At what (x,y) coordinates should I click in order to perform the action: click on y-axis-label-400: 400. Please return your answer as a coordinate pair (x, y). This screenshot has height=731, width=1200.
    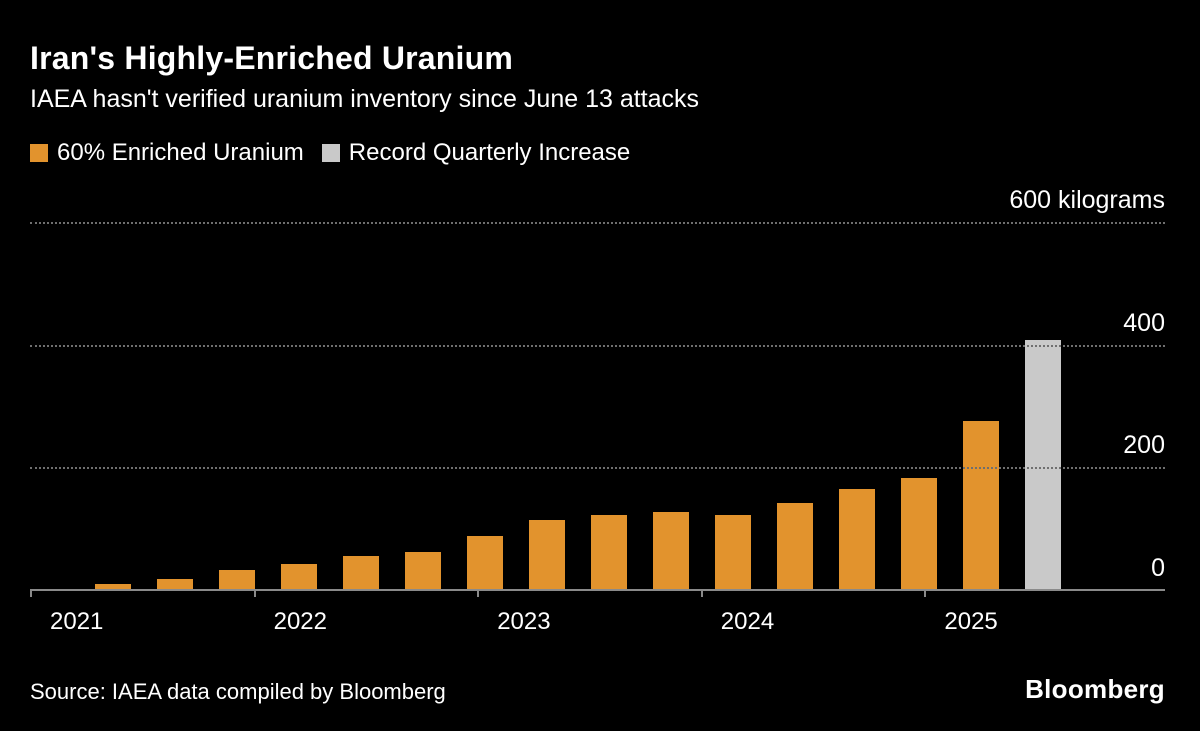
    Looking at the image, I should click on (1144, 322).